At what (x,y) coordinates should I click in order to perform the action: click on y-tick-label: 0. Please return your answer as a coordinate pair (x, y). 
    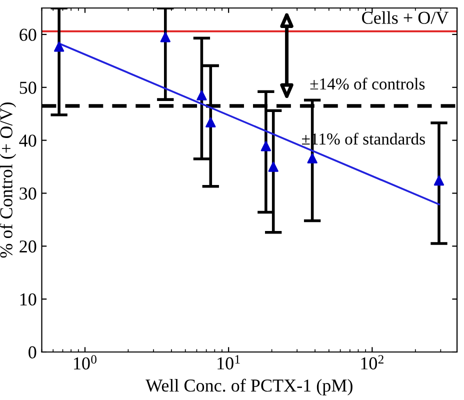
    Looking at the image, I should click on (32, 352).